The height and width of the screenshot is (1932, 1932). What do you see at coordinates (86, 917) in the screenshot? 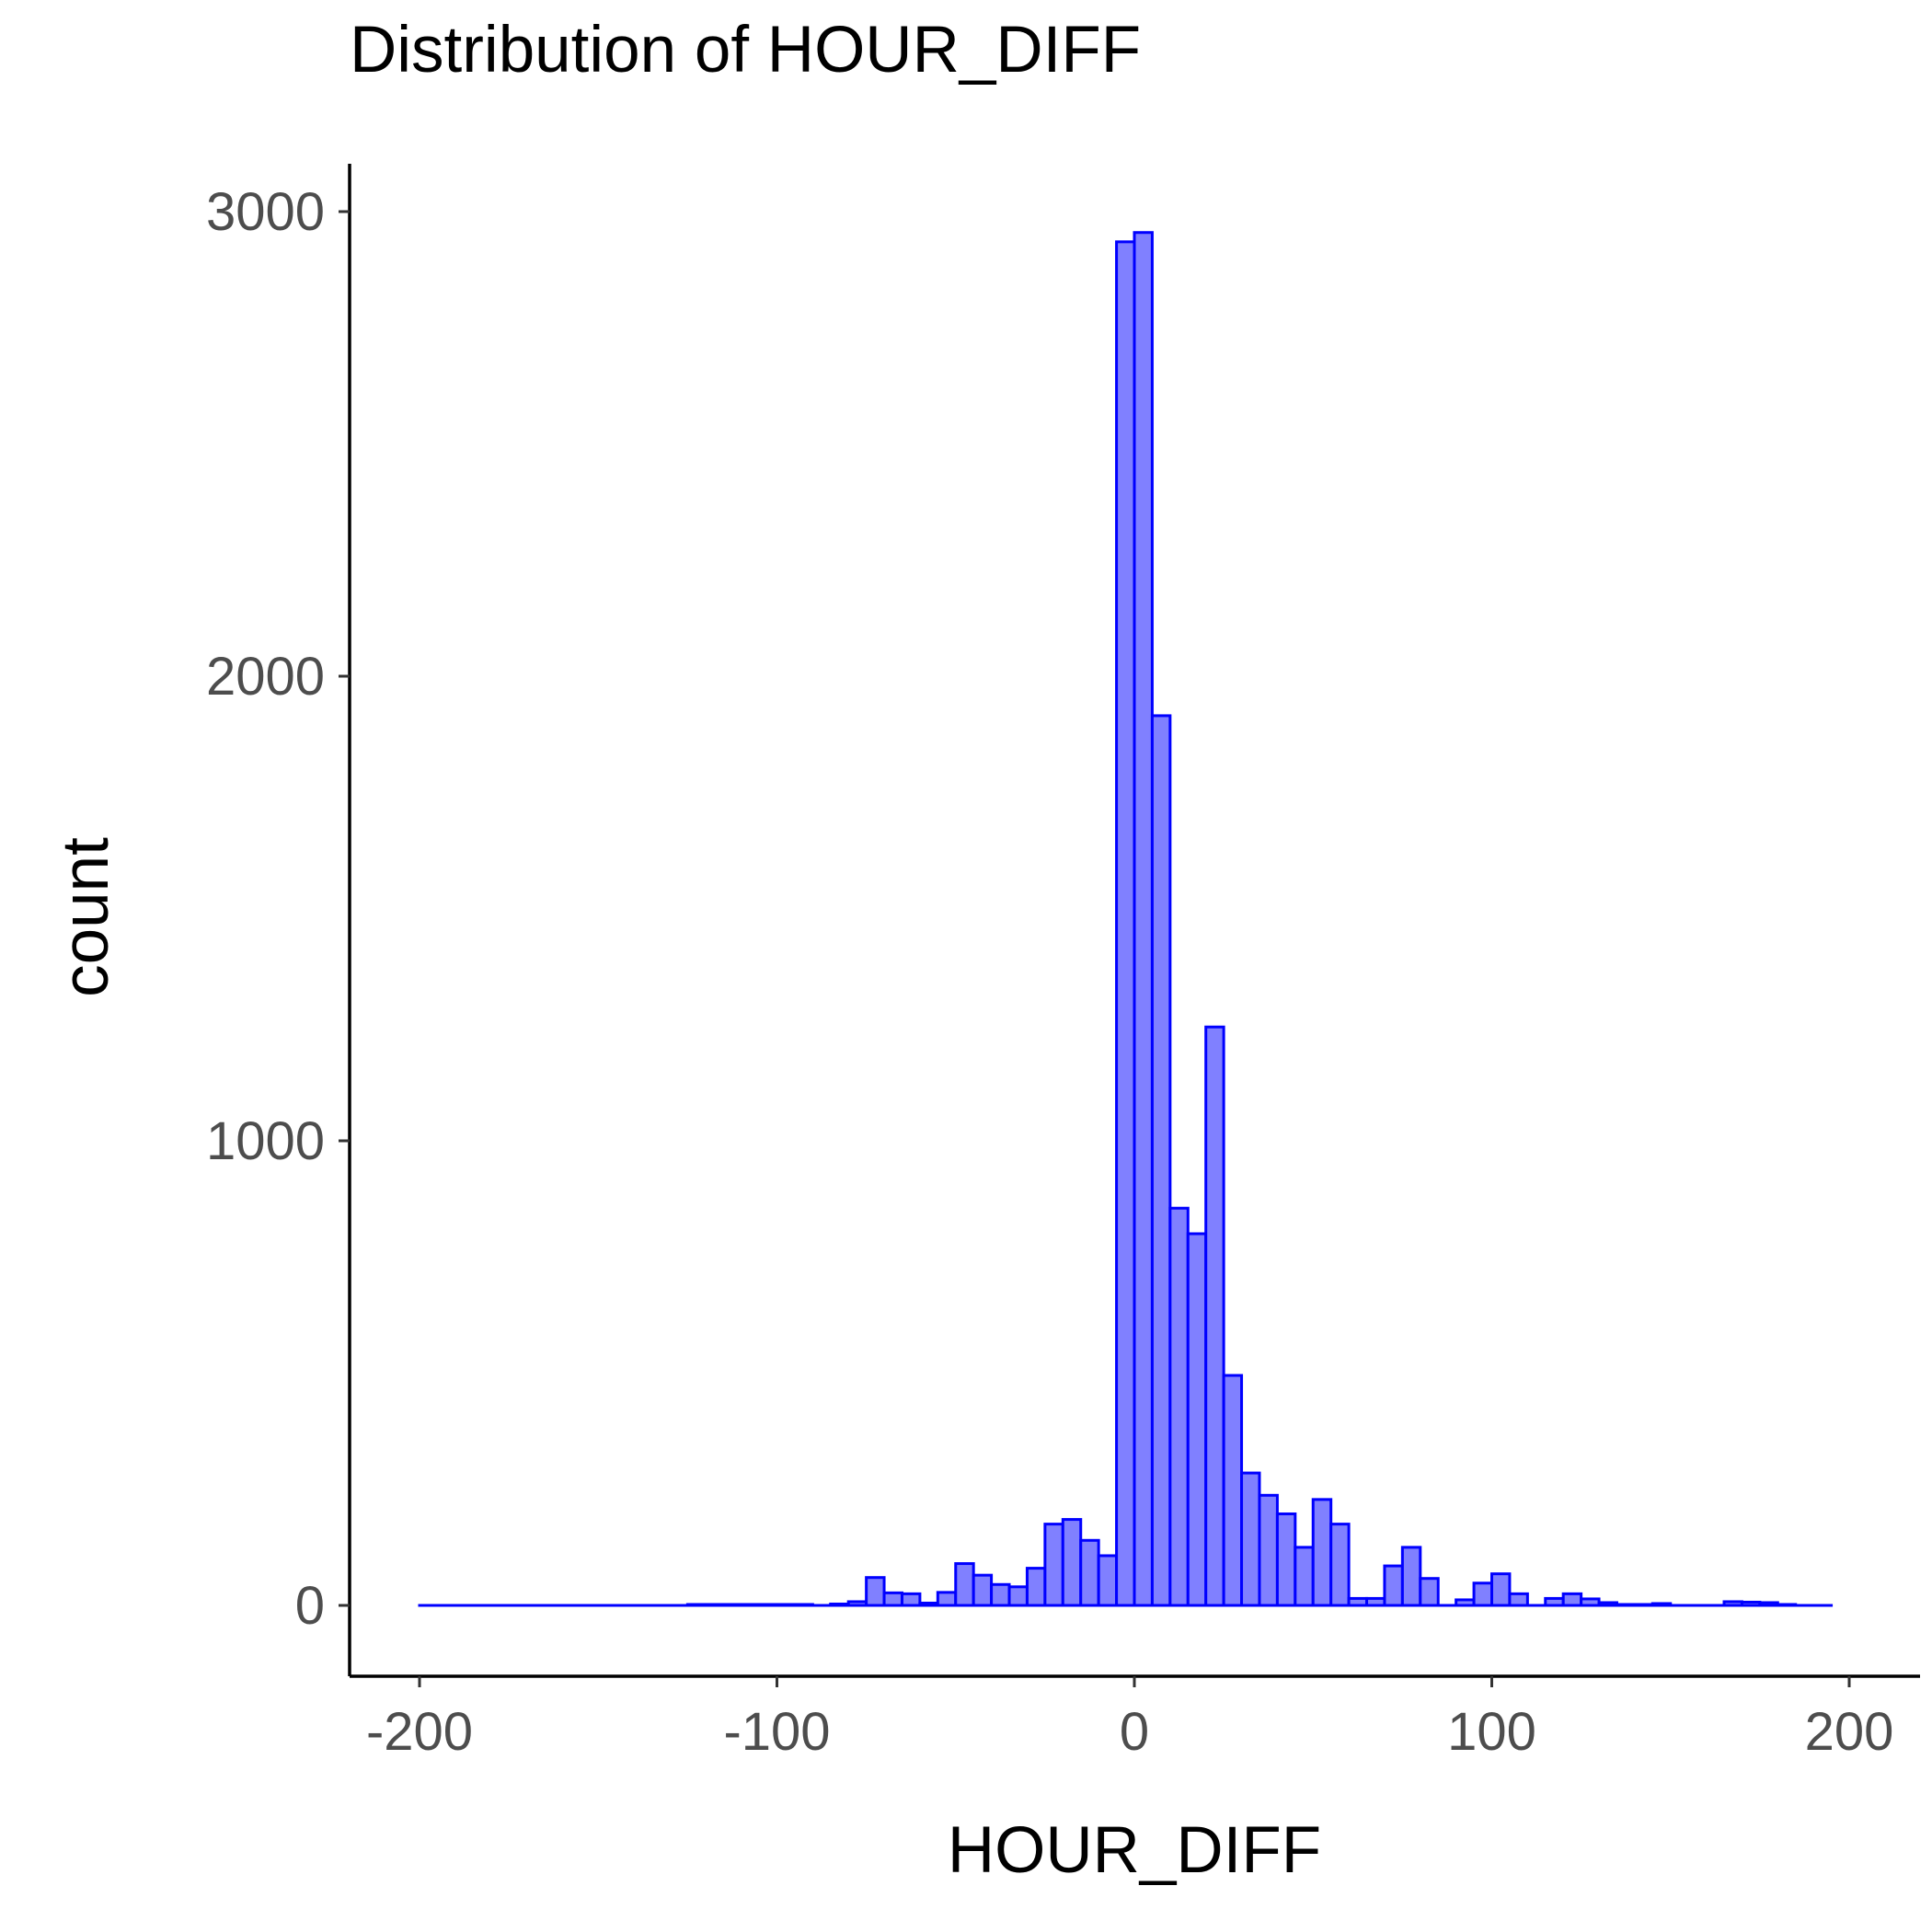
I see `y-axis-title: count` at bounding box center [86, 917].